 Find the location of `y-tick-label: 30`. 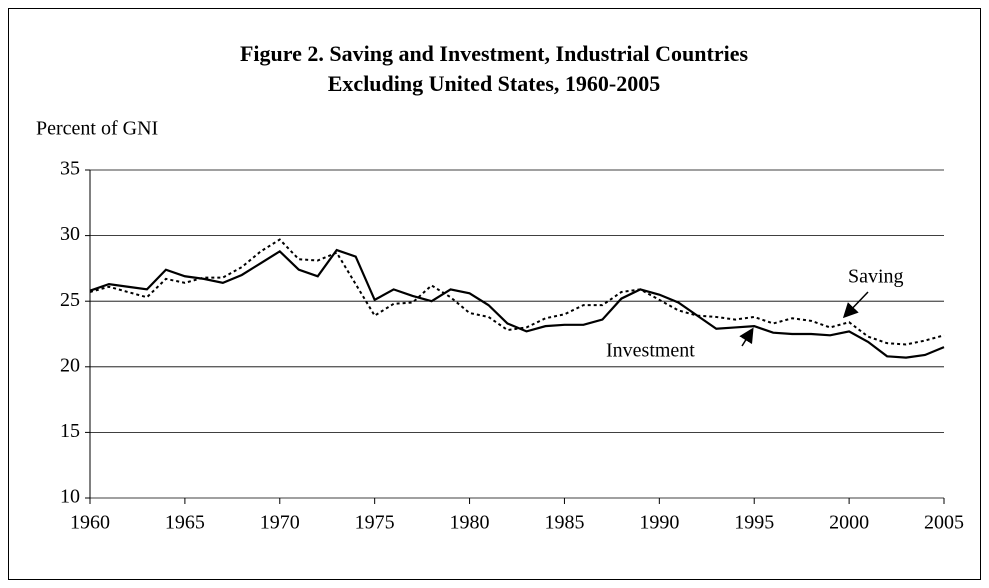

y-tick-label: 30 is located at coordinates (70, 234).